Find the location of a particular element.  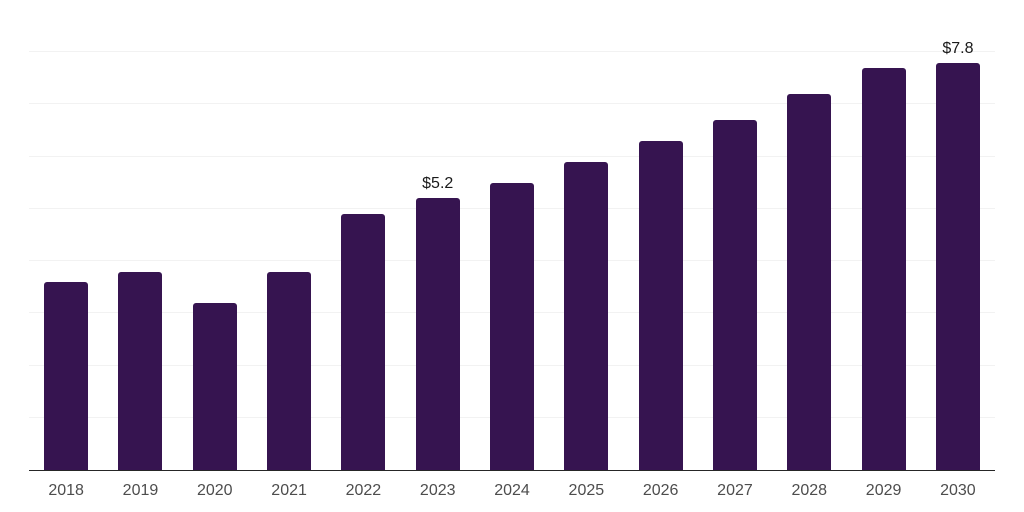

bar-2030: $7.8 is located at coordinates (957, 255).